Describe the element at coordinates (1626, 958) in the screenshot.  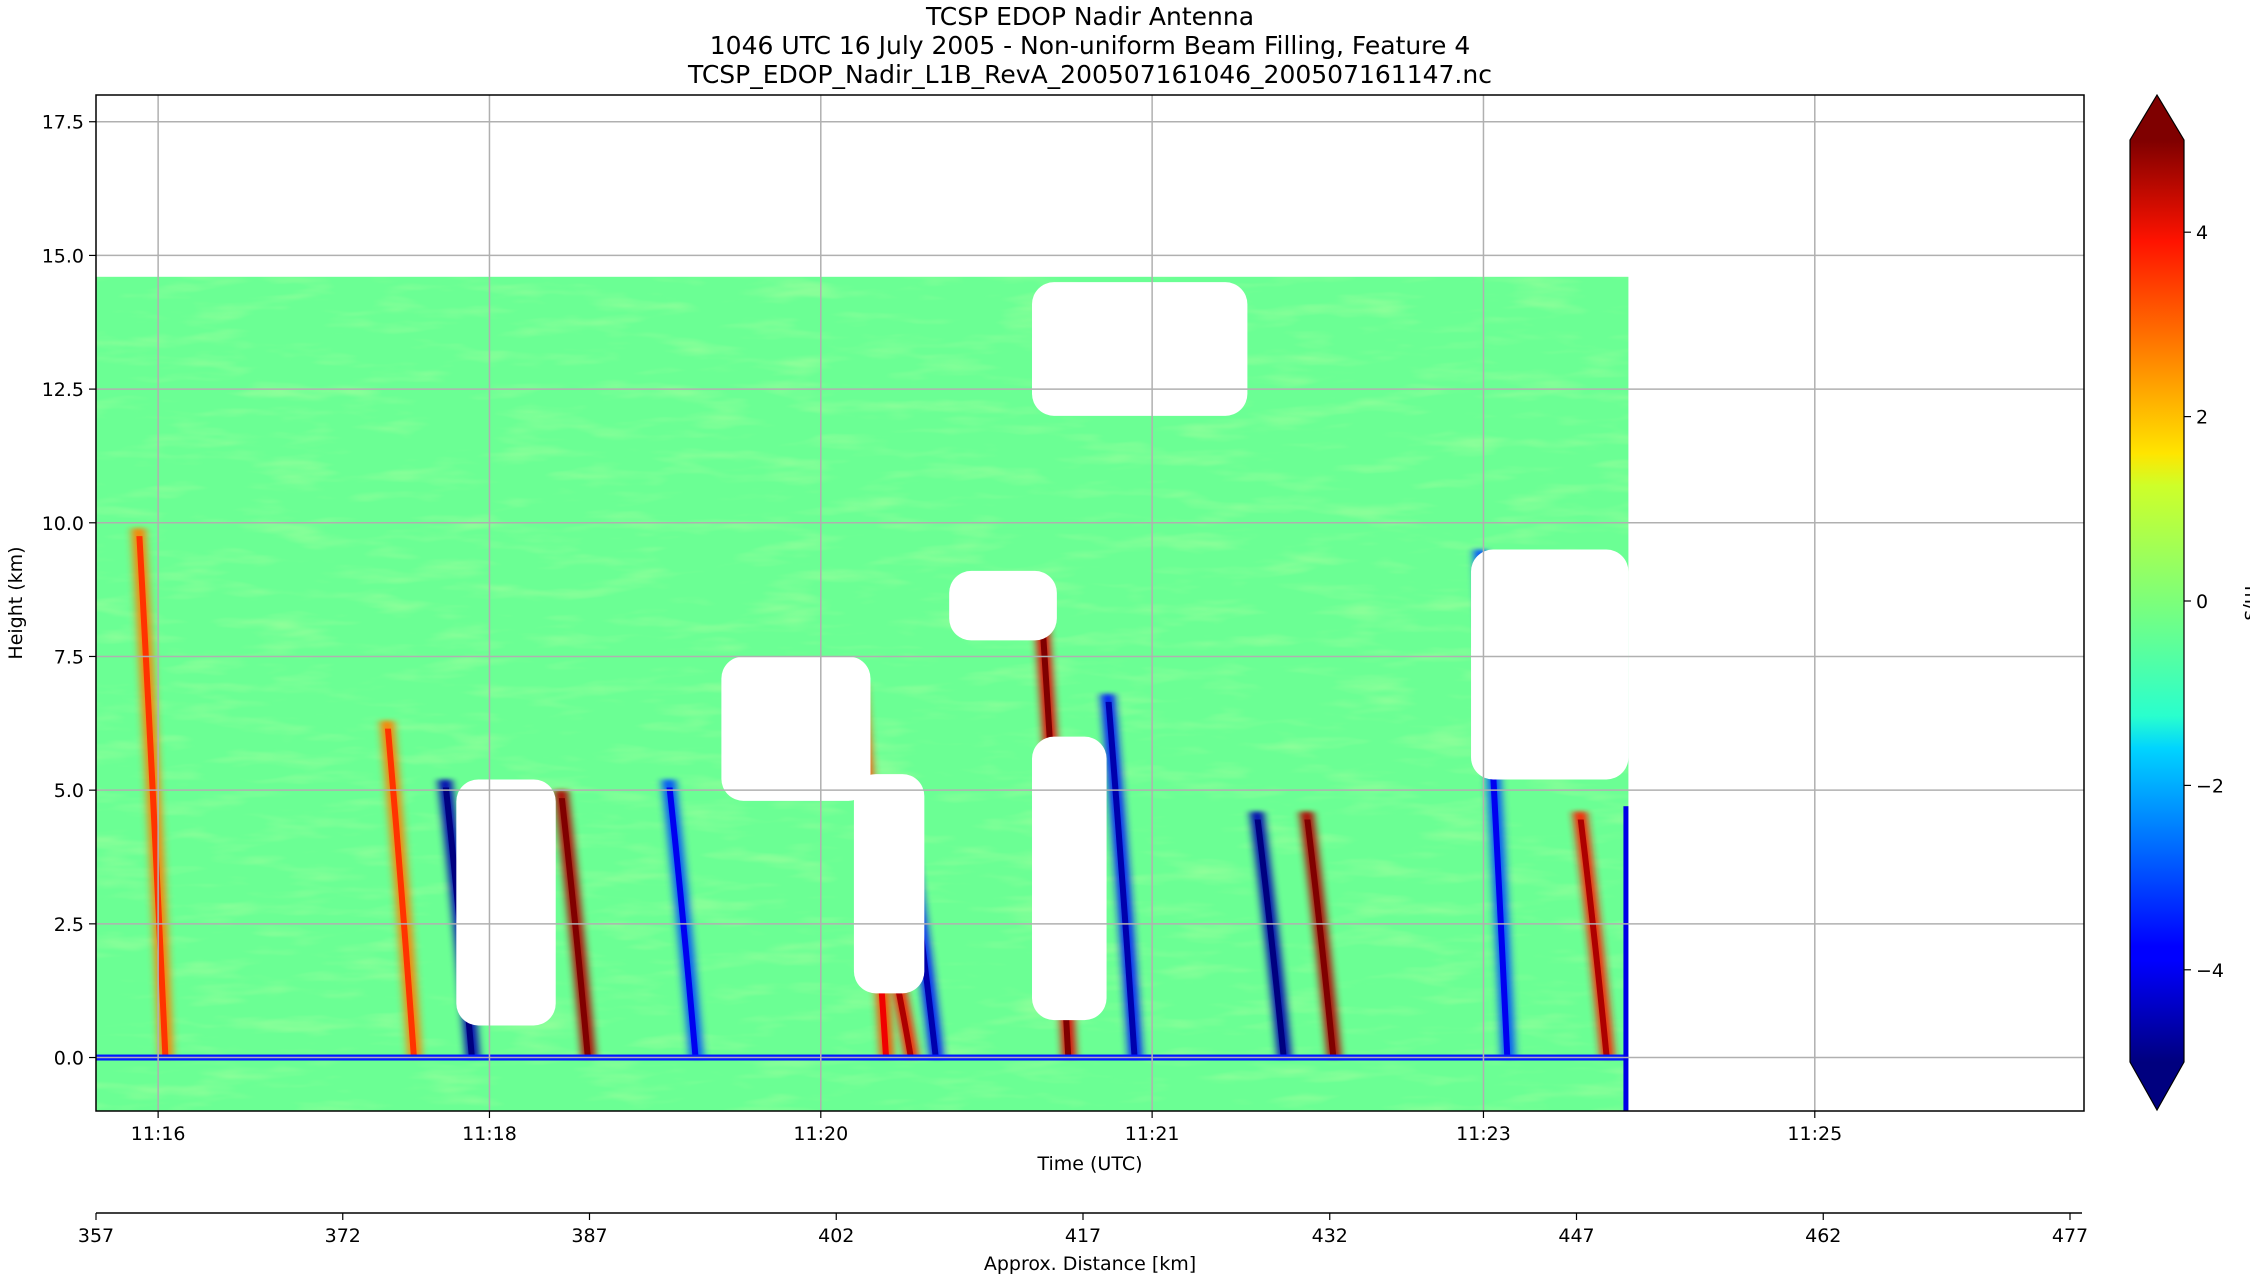
I see `leg-edge-return` at that location.